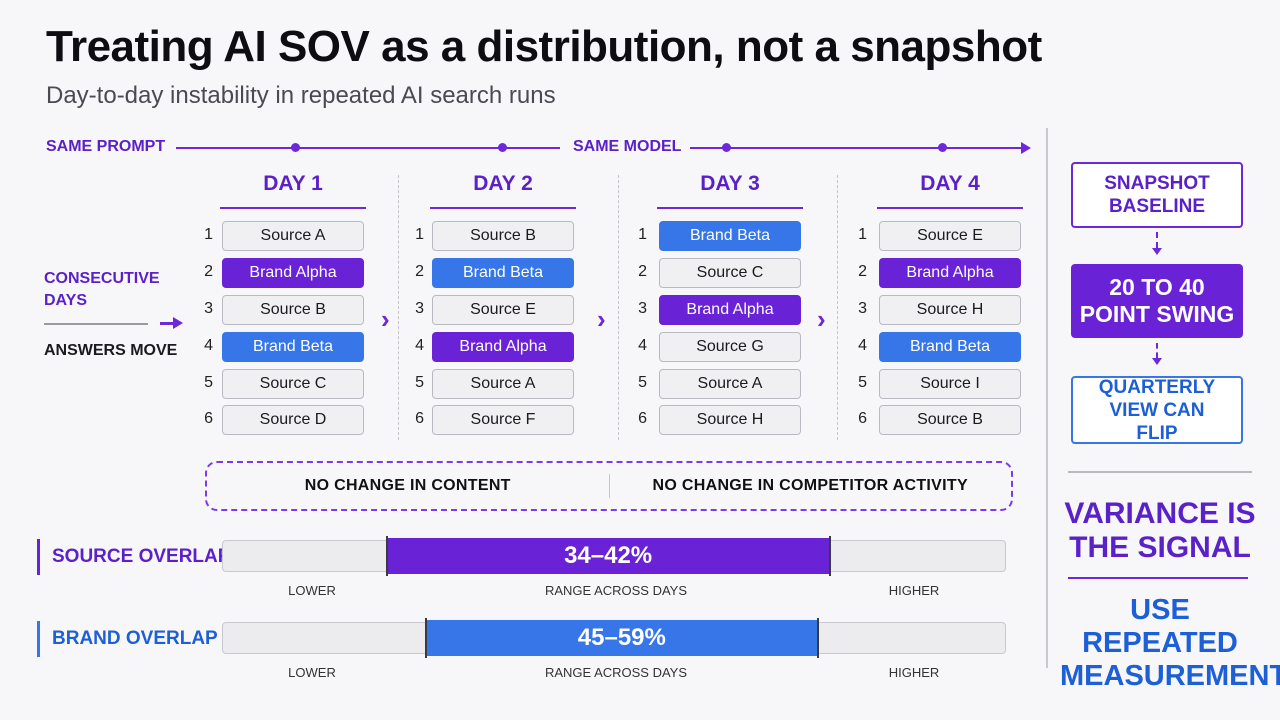  Describe the element at coordinates (914, 672) in the screenshot. I see `scale-label-higher: HIGHER` at that location.